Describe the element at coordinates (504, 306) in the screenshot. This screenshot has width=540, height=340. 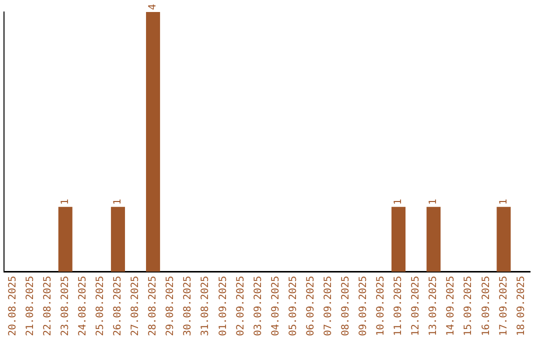
I see `x-tick-label: 17.09.2025` at that location.